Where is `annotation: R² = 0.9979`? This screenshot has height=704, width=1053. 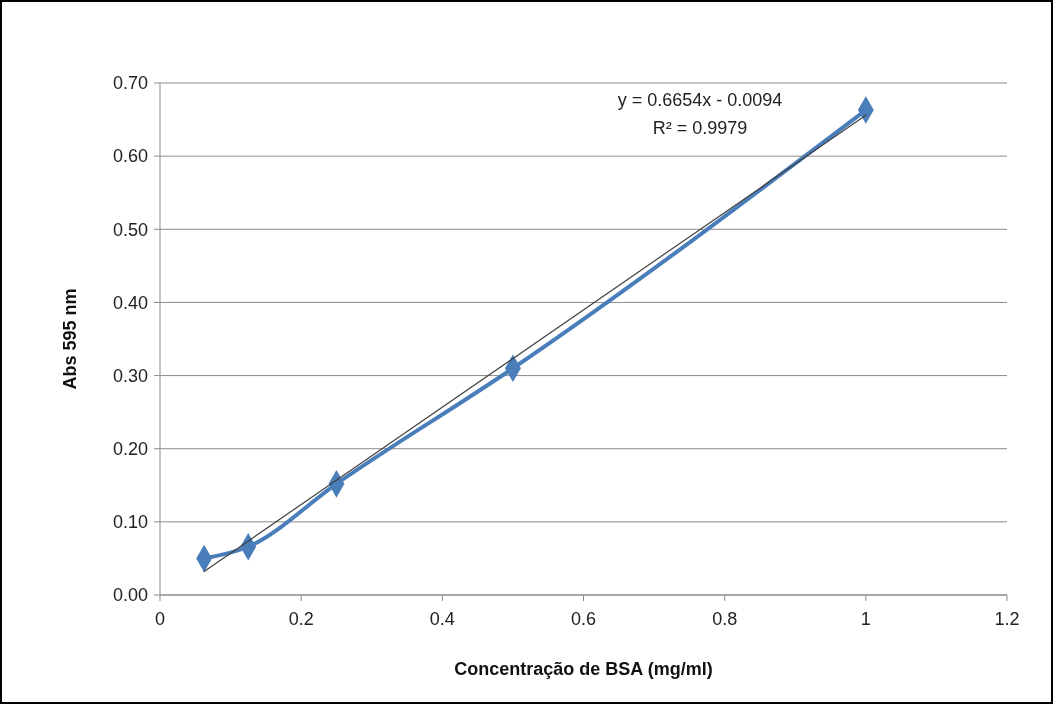 annotation: R² = 0.9979 is located at coordinates (700, 128).